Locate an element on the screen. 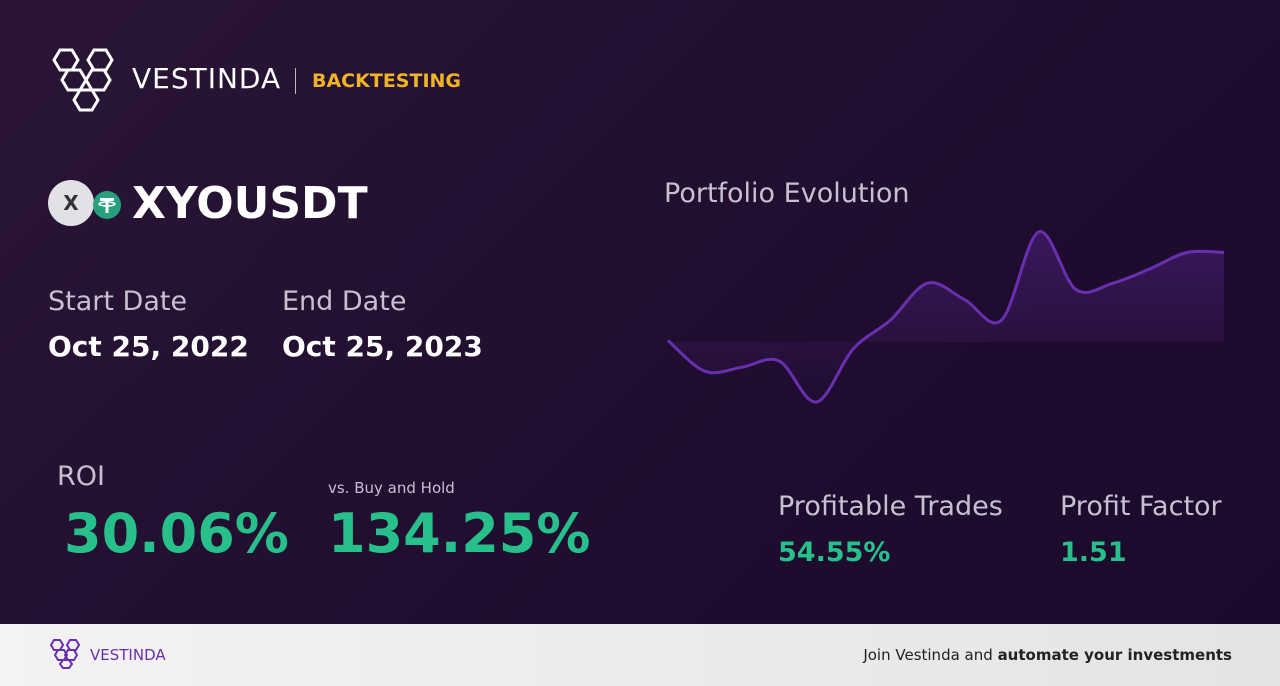 The width and height of the screenshot is (1280, 686). chart is located at coordinates (946, 317).